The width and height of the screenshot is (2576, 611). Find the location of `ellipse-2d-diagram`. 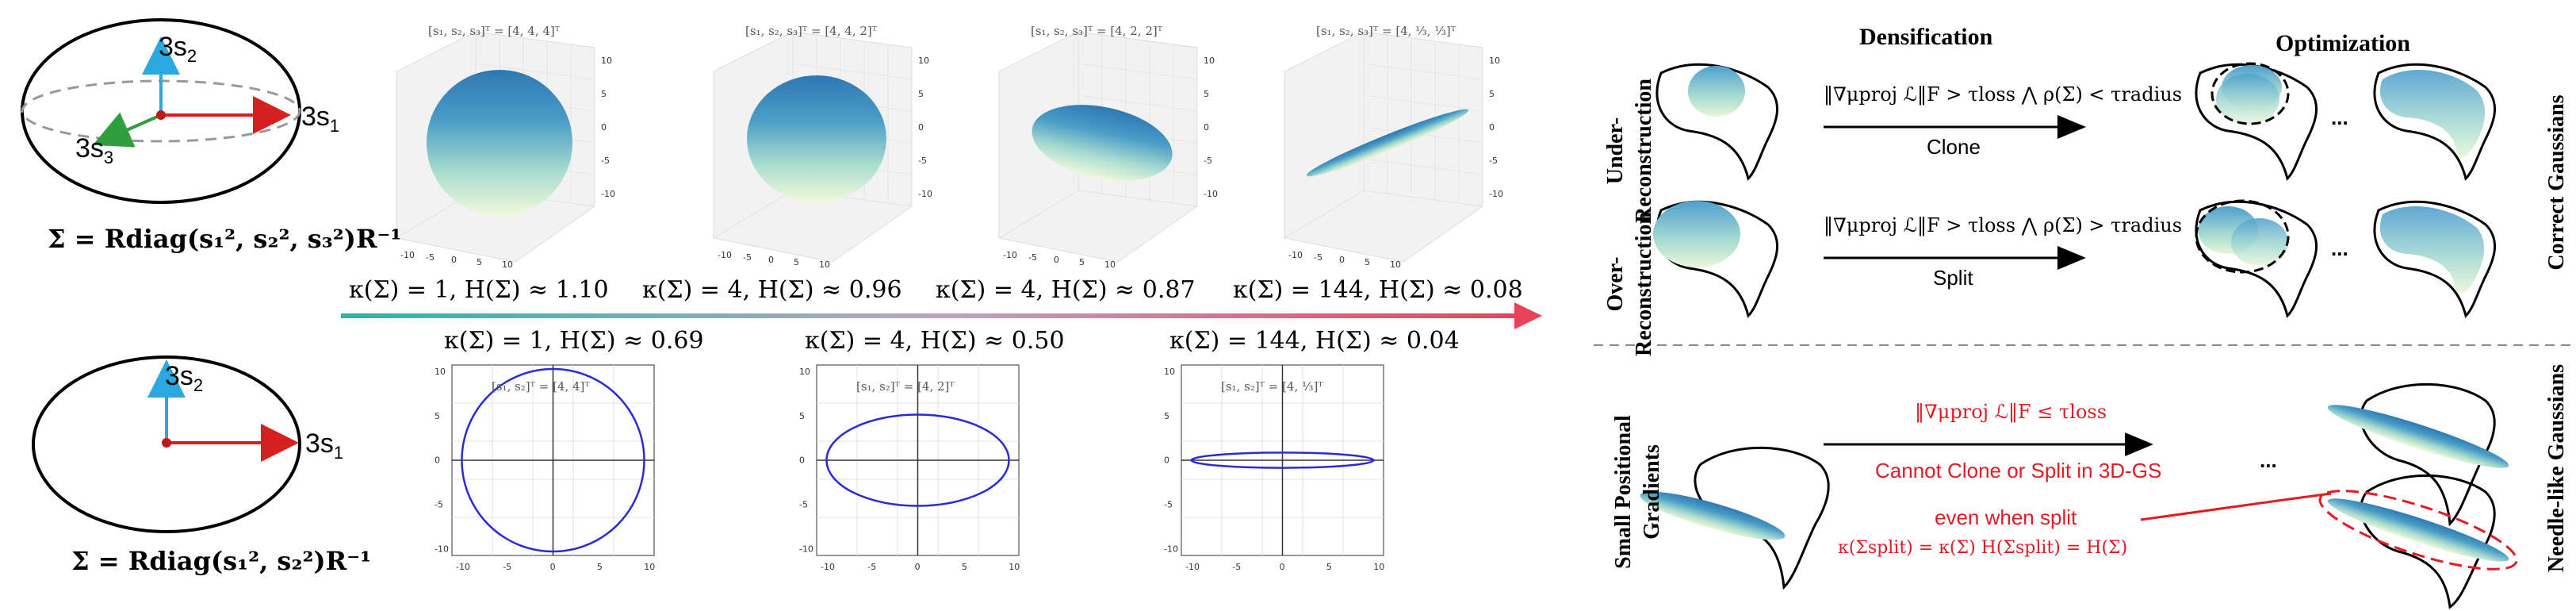

ellipse-2d-diagram is located at coordinates (166, 444).